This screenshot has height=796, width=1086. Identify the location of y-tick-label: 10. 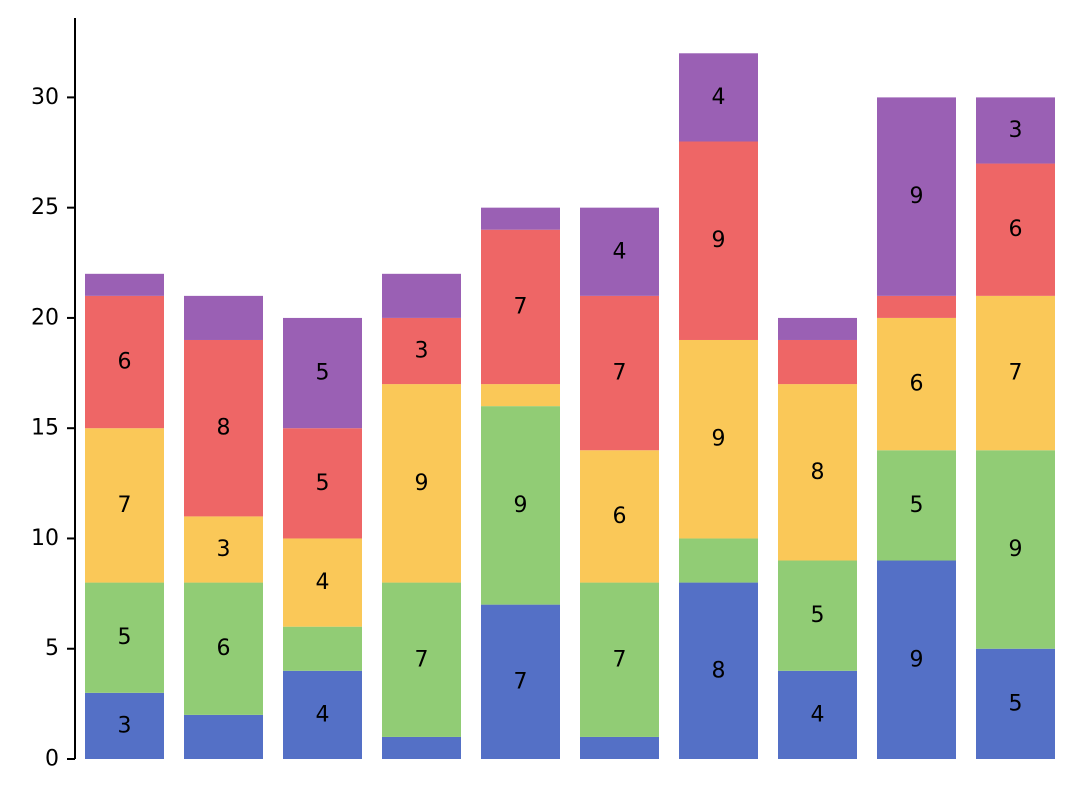
(45, 538).